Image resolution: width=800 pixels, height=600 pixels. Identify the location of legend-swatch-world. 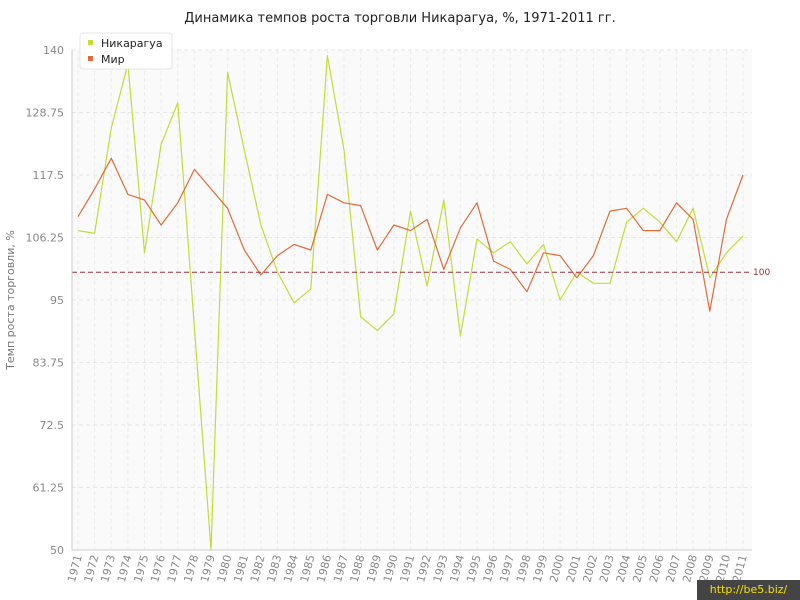
(90, 58).